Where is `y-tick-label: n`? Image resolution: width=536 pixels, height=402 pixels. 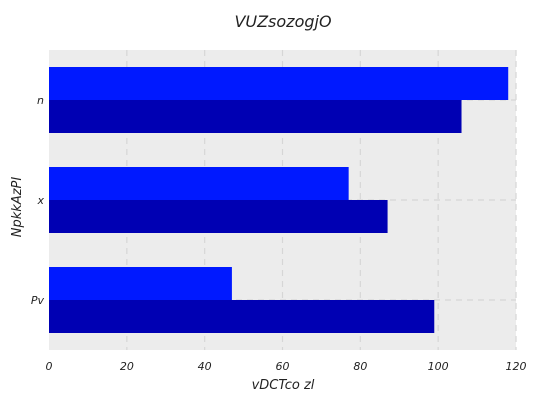 y-tick-label: n is located at coordinates (40, 100).